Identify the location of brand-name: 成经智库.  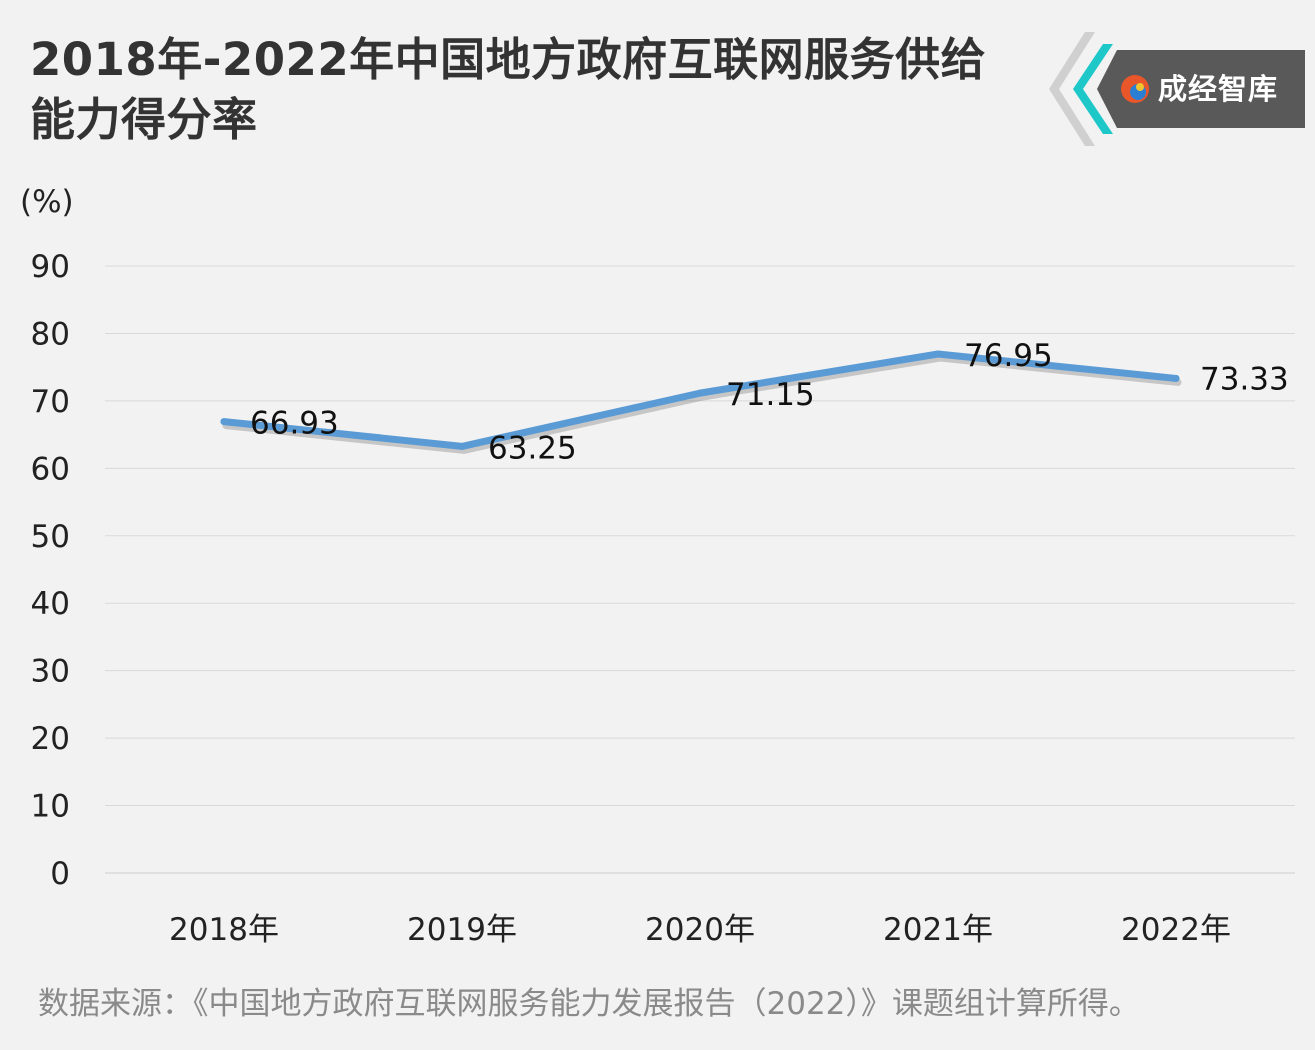
(1218, 89).